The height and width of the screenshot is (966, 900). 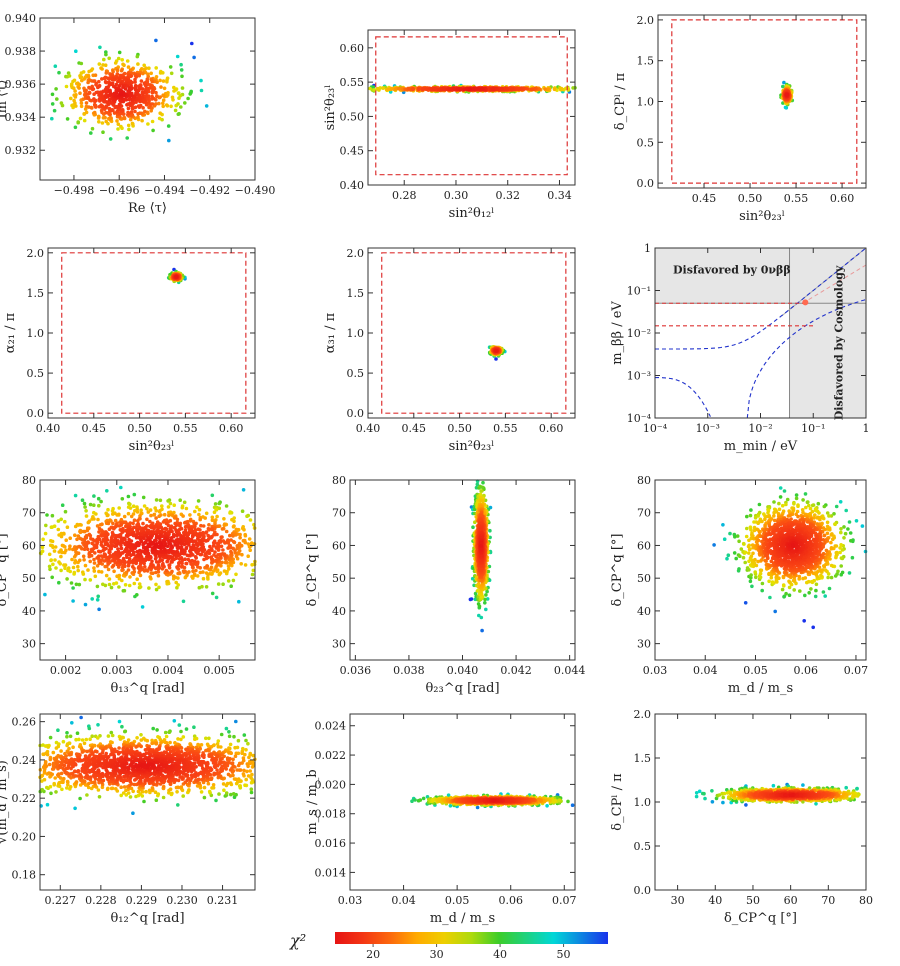 What do you see at coordinates (761, 446) in the screenshot?
I see `x-axis-label: m_min / eV` at bounding box center [761, 446].